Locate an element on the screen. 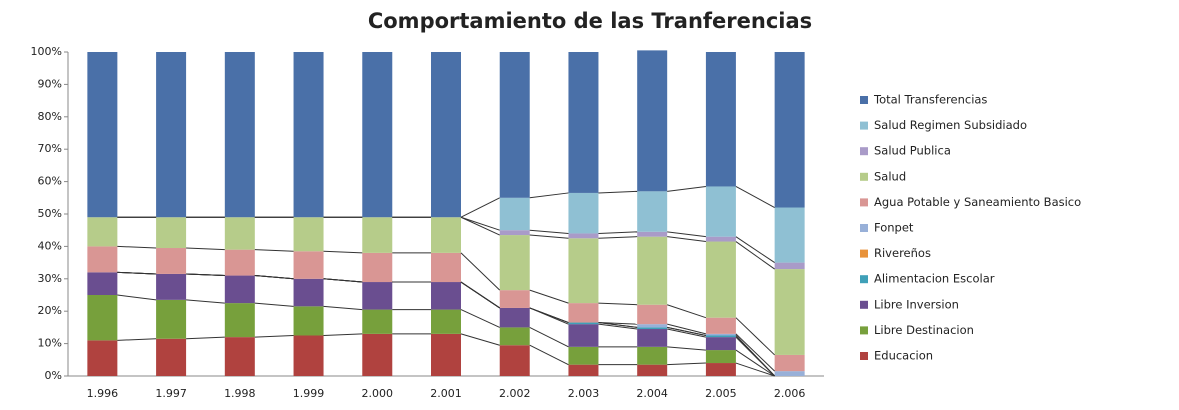 This screenshot has height=410, width=1179. legend-label: Salud is located at coordinates (890, 176).